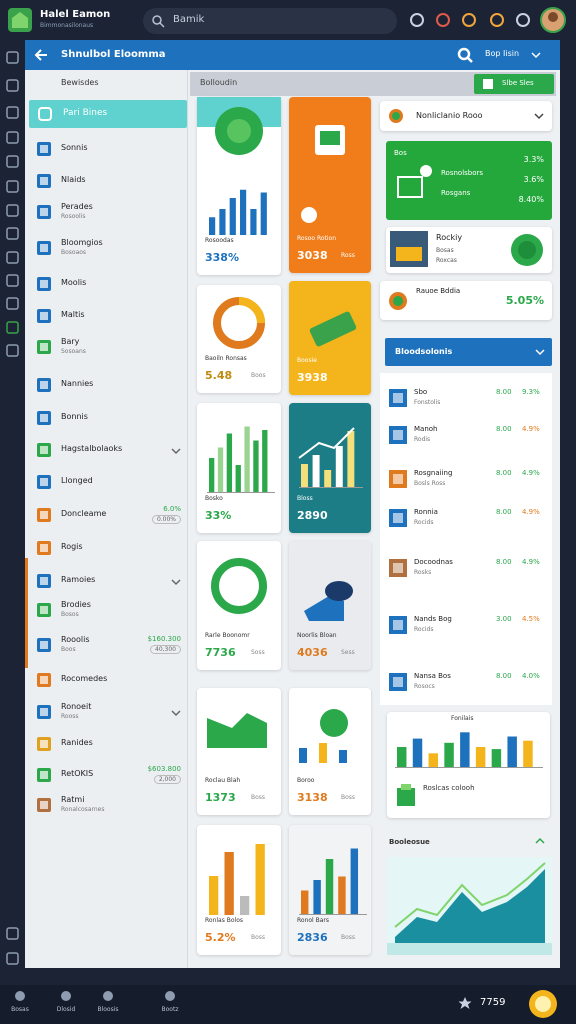 The width and height of the screenshot is (576, 1024). What do you see at coordinates (469, 180) in the screenshot?
I see `green-card: Bos 3.3% Rosnolsbors 3.6% Rosgans 8.40%` at bounding box center [469, 180].